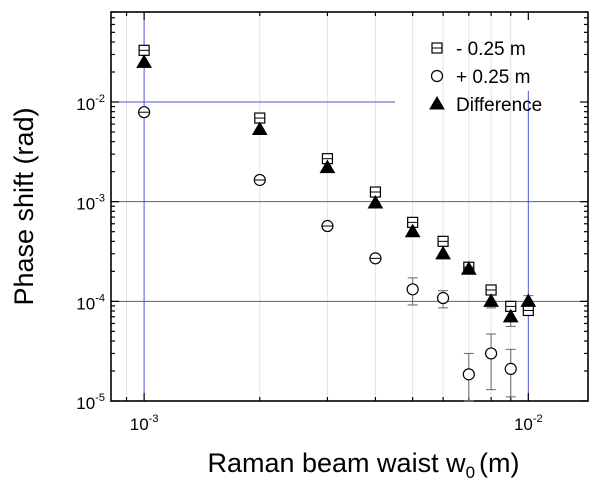 The height and width of the screenshot is (481, 592). What do you see at coordinates (90, 302) in the screenshot?
I see `y-tick-label: 10⁻⁴` at bounding box center [90, 302].